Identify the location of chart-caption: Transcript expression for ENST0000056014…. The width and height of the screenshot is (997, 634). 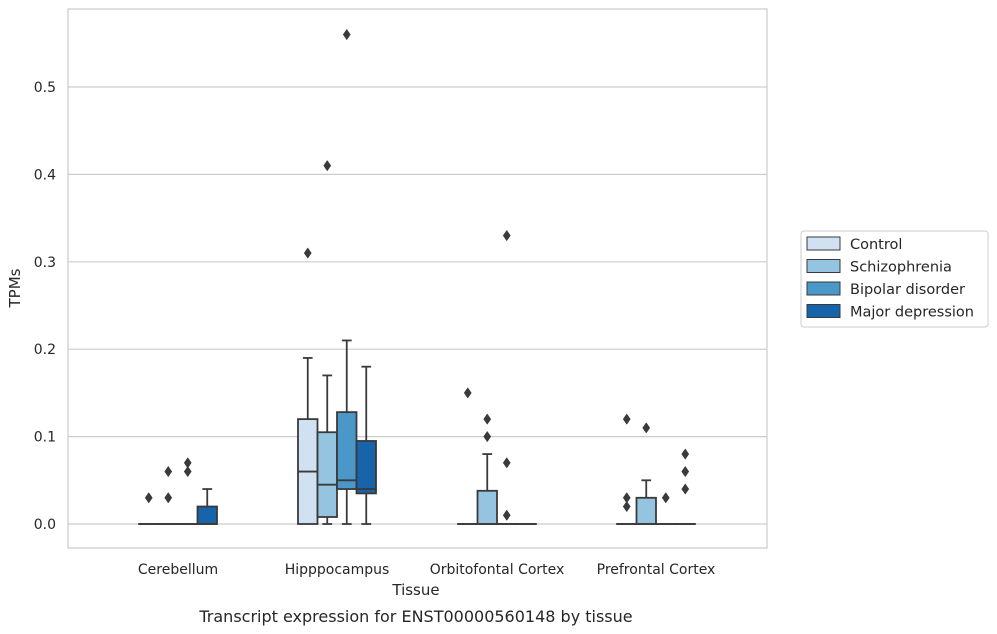
(415, 616).